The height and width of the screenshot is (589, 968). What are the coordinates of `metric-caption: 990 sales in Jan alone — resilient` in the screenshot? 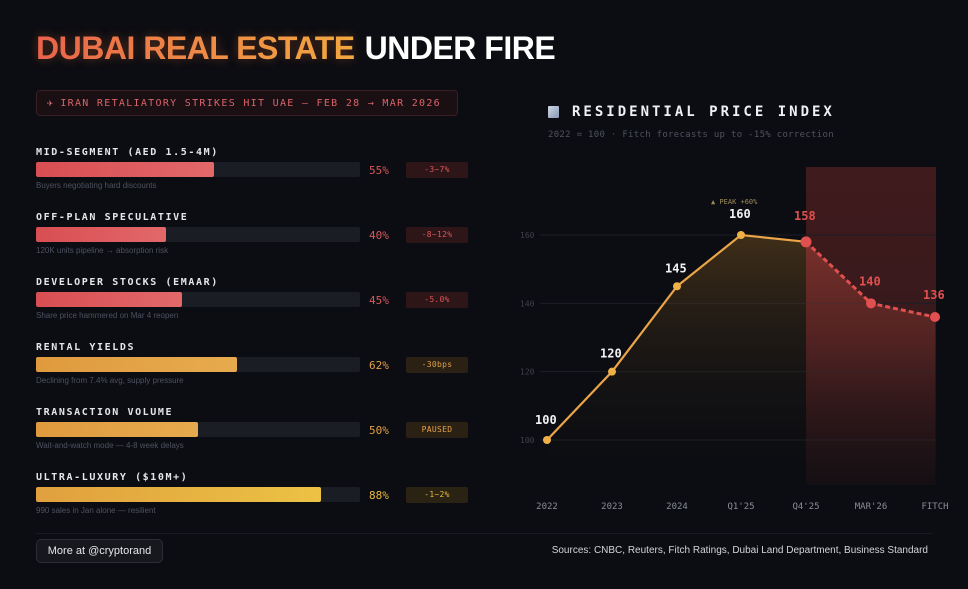 It's located at (96, 510).